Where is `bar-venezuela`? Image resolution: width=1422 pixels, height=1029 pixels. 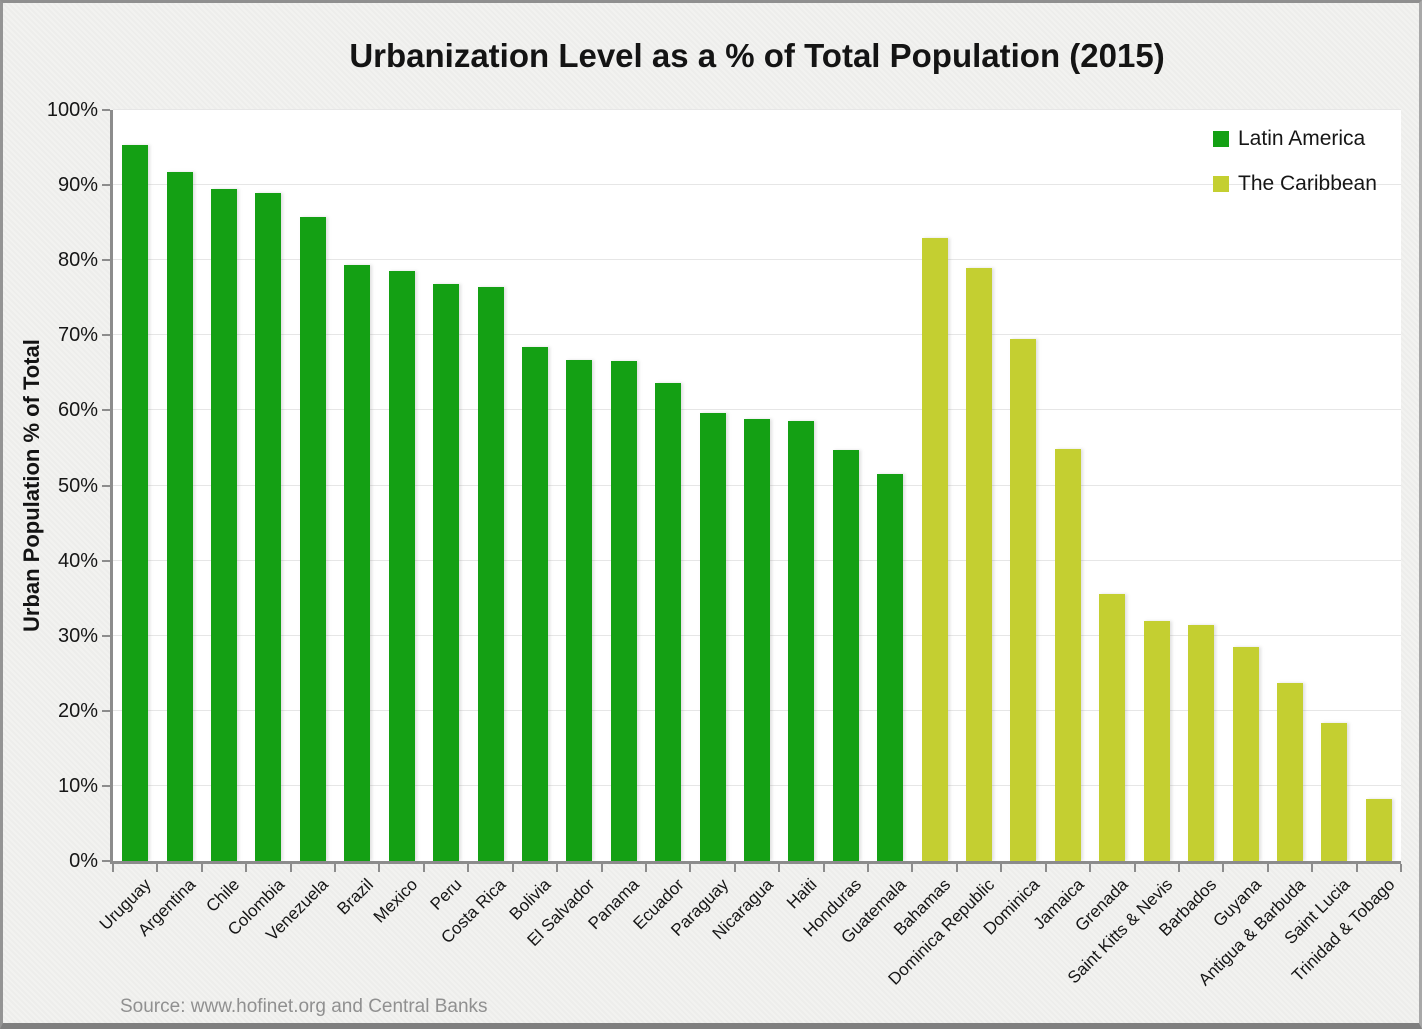 bar-venezuela is located at coordinates (312, 539).